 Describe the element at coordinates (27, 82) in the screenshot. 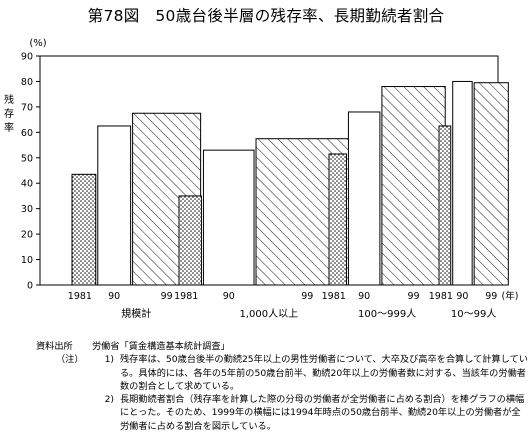

I see `y-tick-label: 80` at that location.